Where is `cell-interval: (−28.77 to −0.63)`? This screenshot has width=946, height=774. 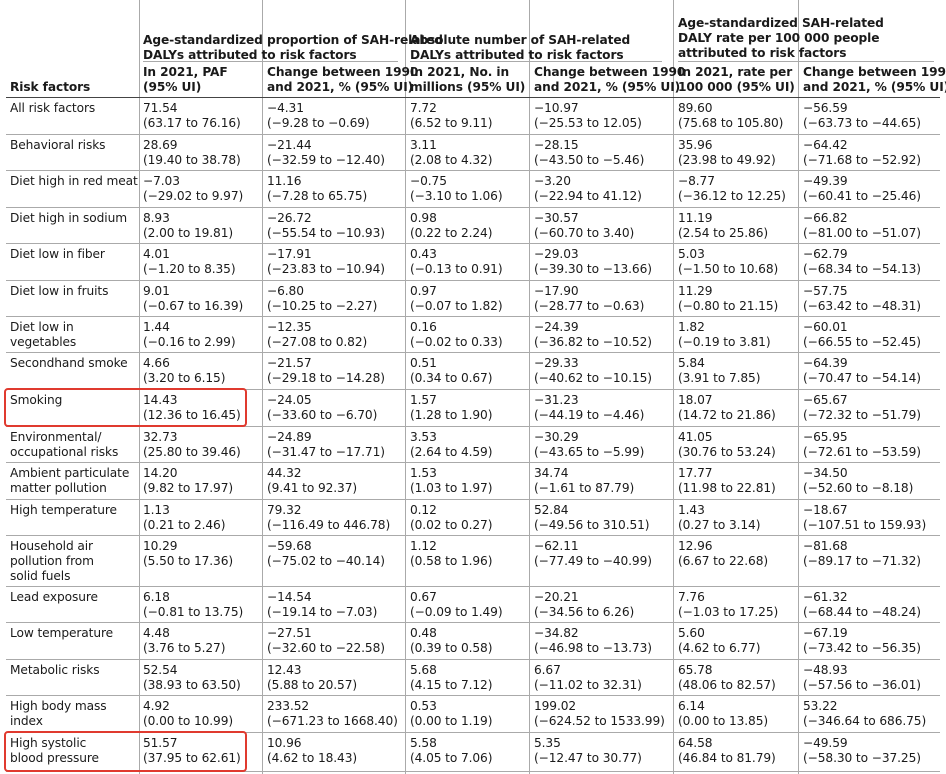 cell-interval: (−28.77 to −0.63) is located at coordinates (589, 306).